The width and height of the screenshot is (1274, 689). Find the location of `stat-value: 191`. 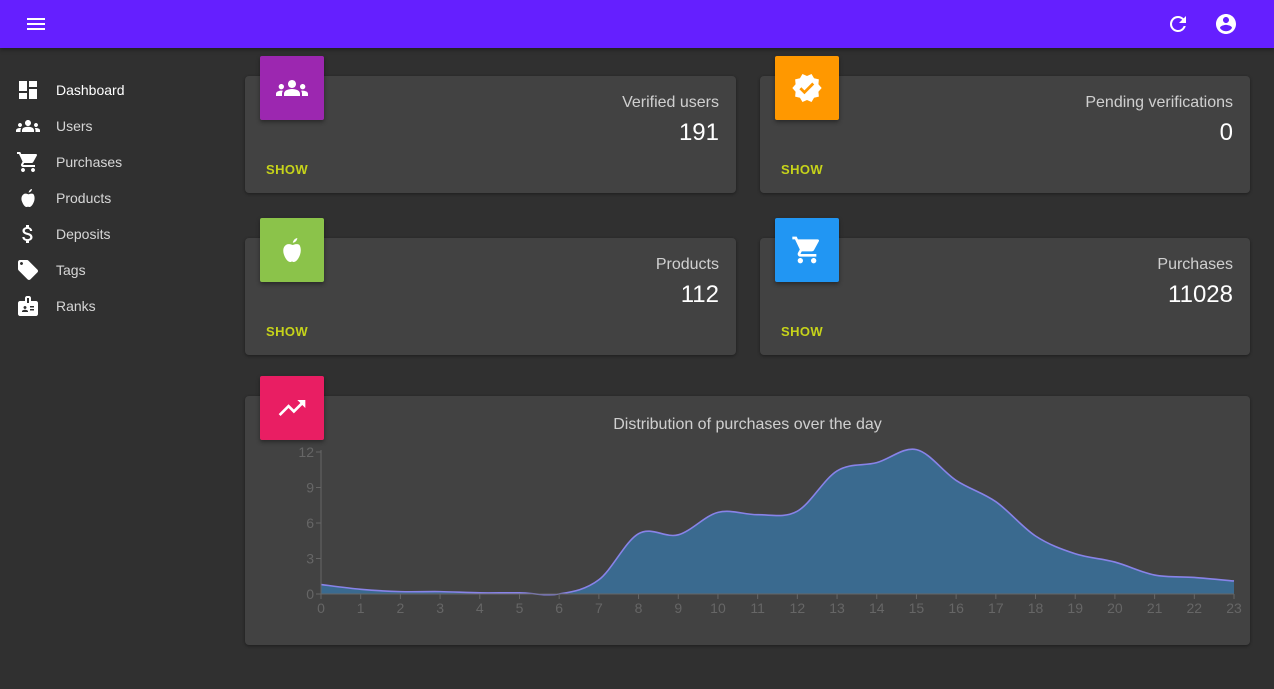

stat-value: 191 is located at coordinates (698, 132).